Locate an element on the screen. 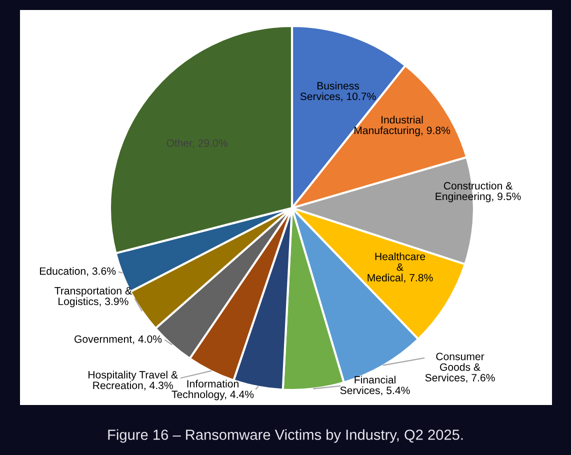  slice-label: Government, 4.0% is located at coordinates (118, 339).